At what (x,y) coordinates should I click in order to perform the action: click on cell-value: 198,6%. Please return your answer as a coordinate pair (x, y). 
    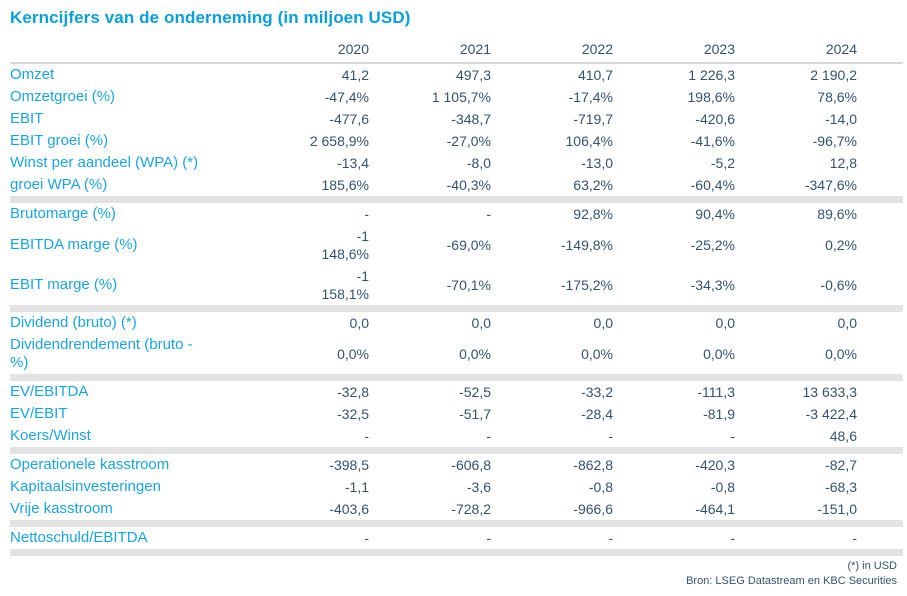
    Looking at the image, I should click on (711, 97).